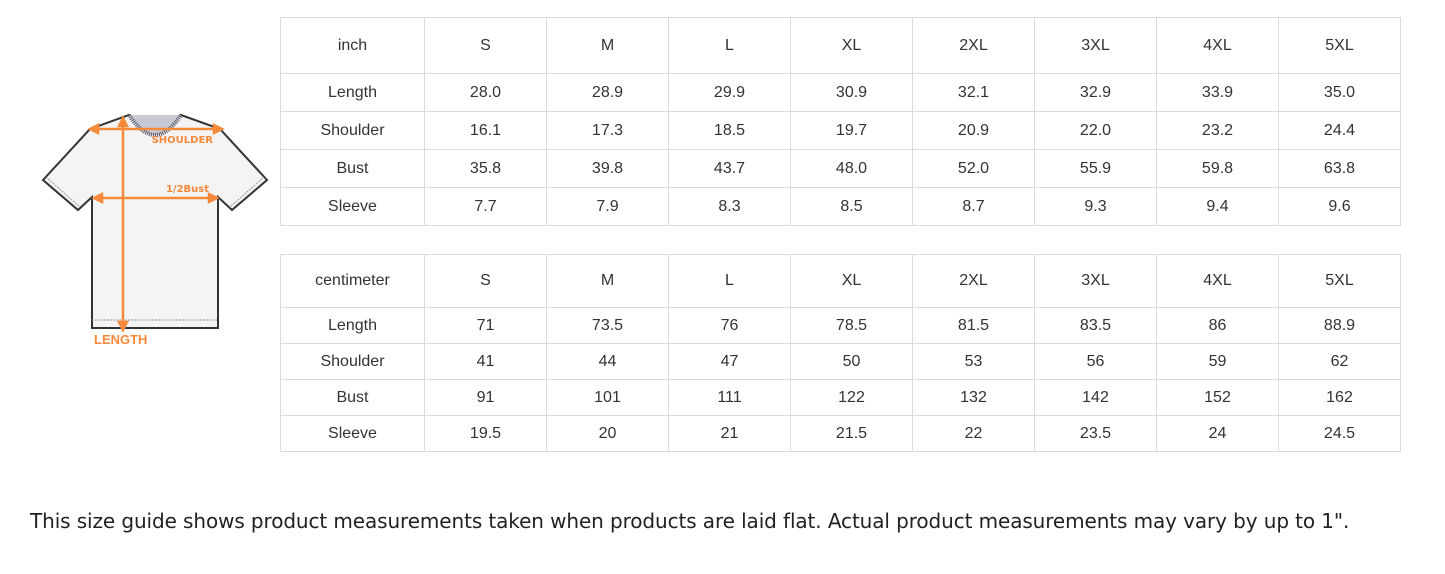 The image size is (1445, 574). What do you see at coordinates (485, 361) in the screenshot?
I see `measurement-value: 41` at bounding box center [485, 361].